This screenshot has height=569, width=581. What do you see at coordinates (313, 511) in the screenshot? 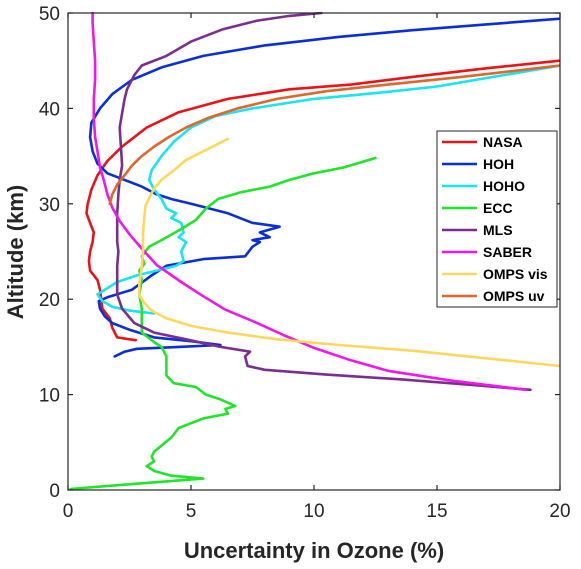
I see `x-tick-label: 10` at bounding box center [313, 511].